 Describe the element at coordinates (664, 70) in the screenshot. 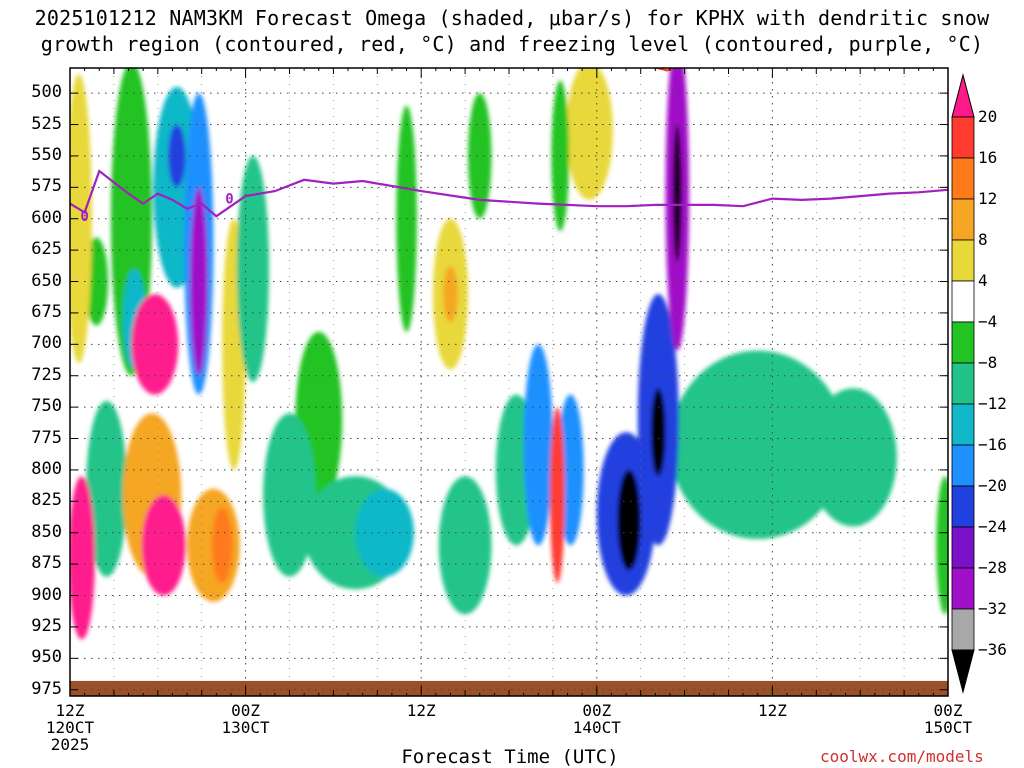

I see `dgz-contour` at that location.